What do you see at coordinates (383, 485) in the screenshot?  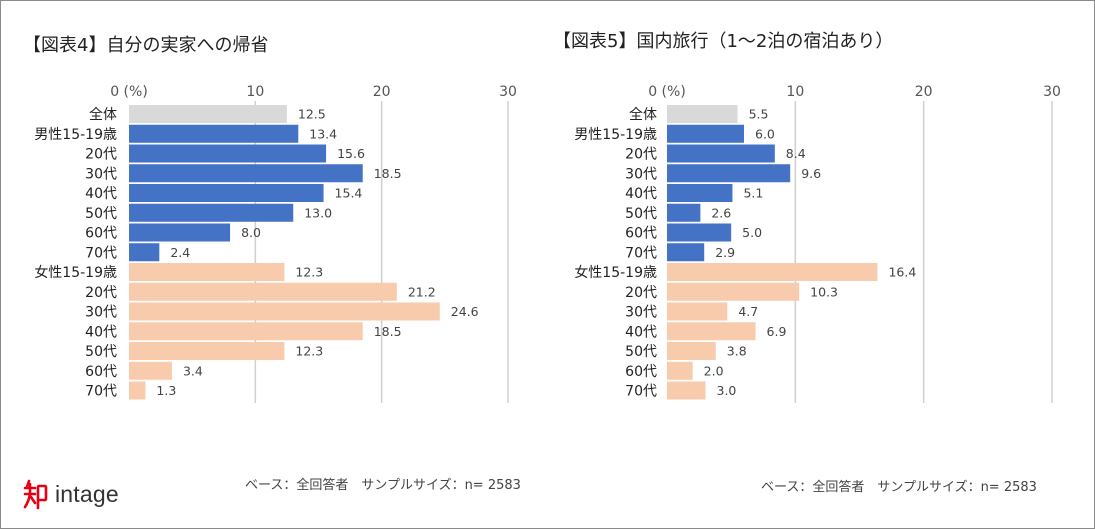 I see `footnote-fig4: ベース：全回答者 サンプルサイズ：n= 2583` at bounding box center [383, 485].